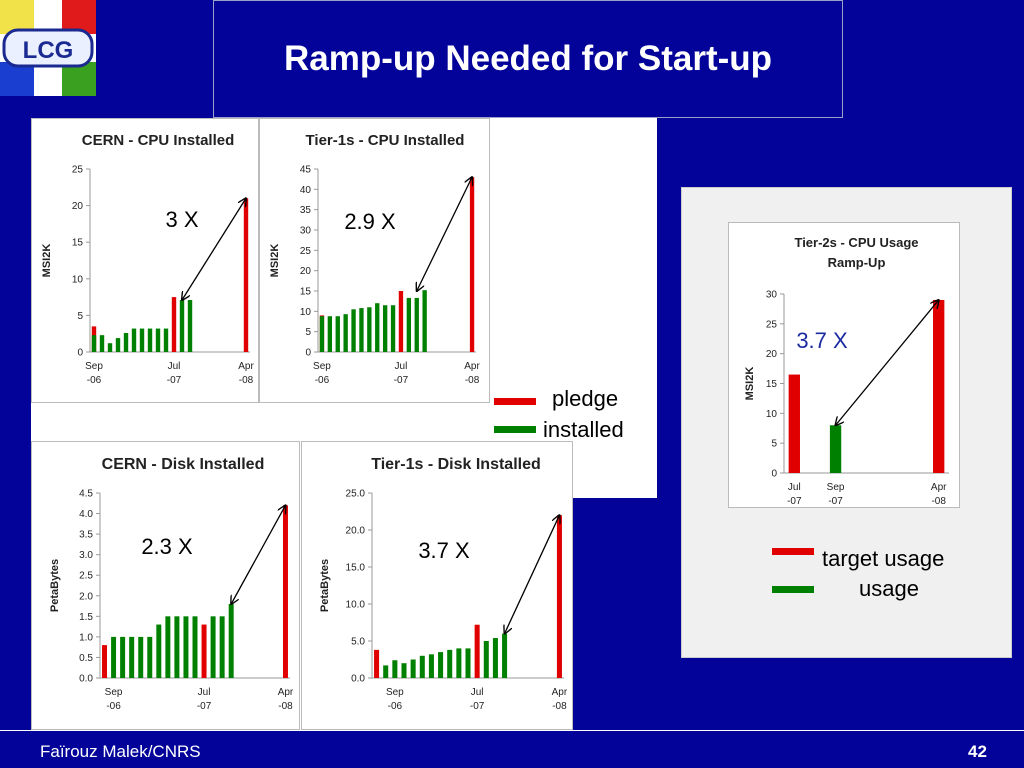 The width and height of the screenshot is (1024, 768). What do you see at coordinates (356, 605) in the screenshot?
I see `y-tick-label: 10.0` at bounding box center [356, 605].